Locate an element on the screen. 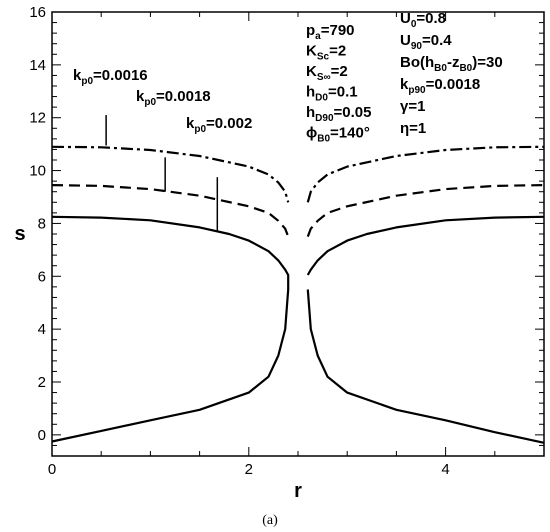  series-line-3-left-branch is located at coordinates (170, 174).